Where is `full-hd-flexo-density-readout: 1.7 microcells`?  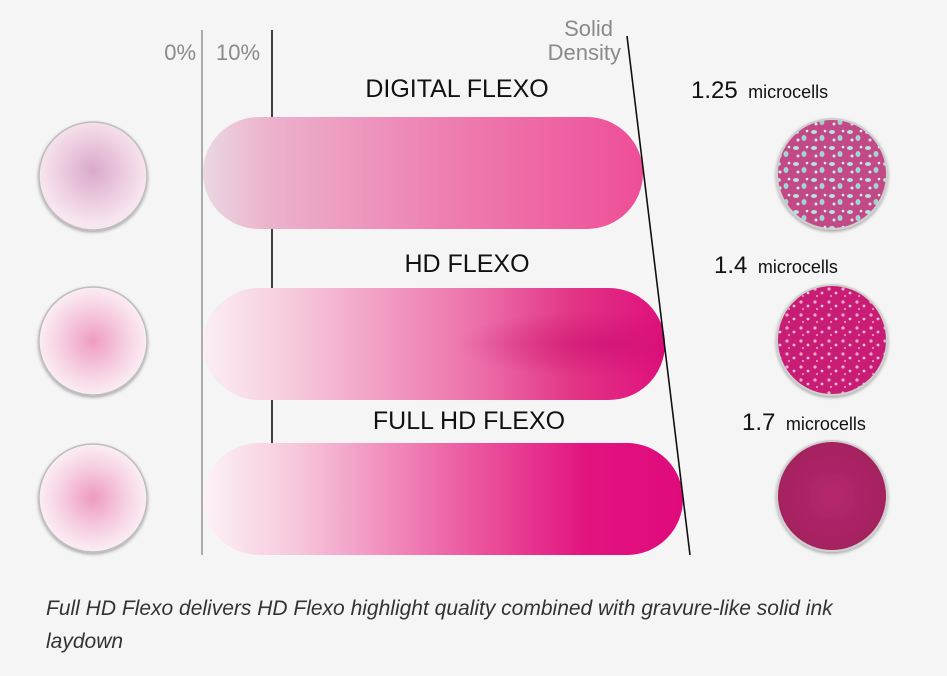
full-hd-flexo-density-readout: 1.7 microcells is located at coordinates (804, 422).